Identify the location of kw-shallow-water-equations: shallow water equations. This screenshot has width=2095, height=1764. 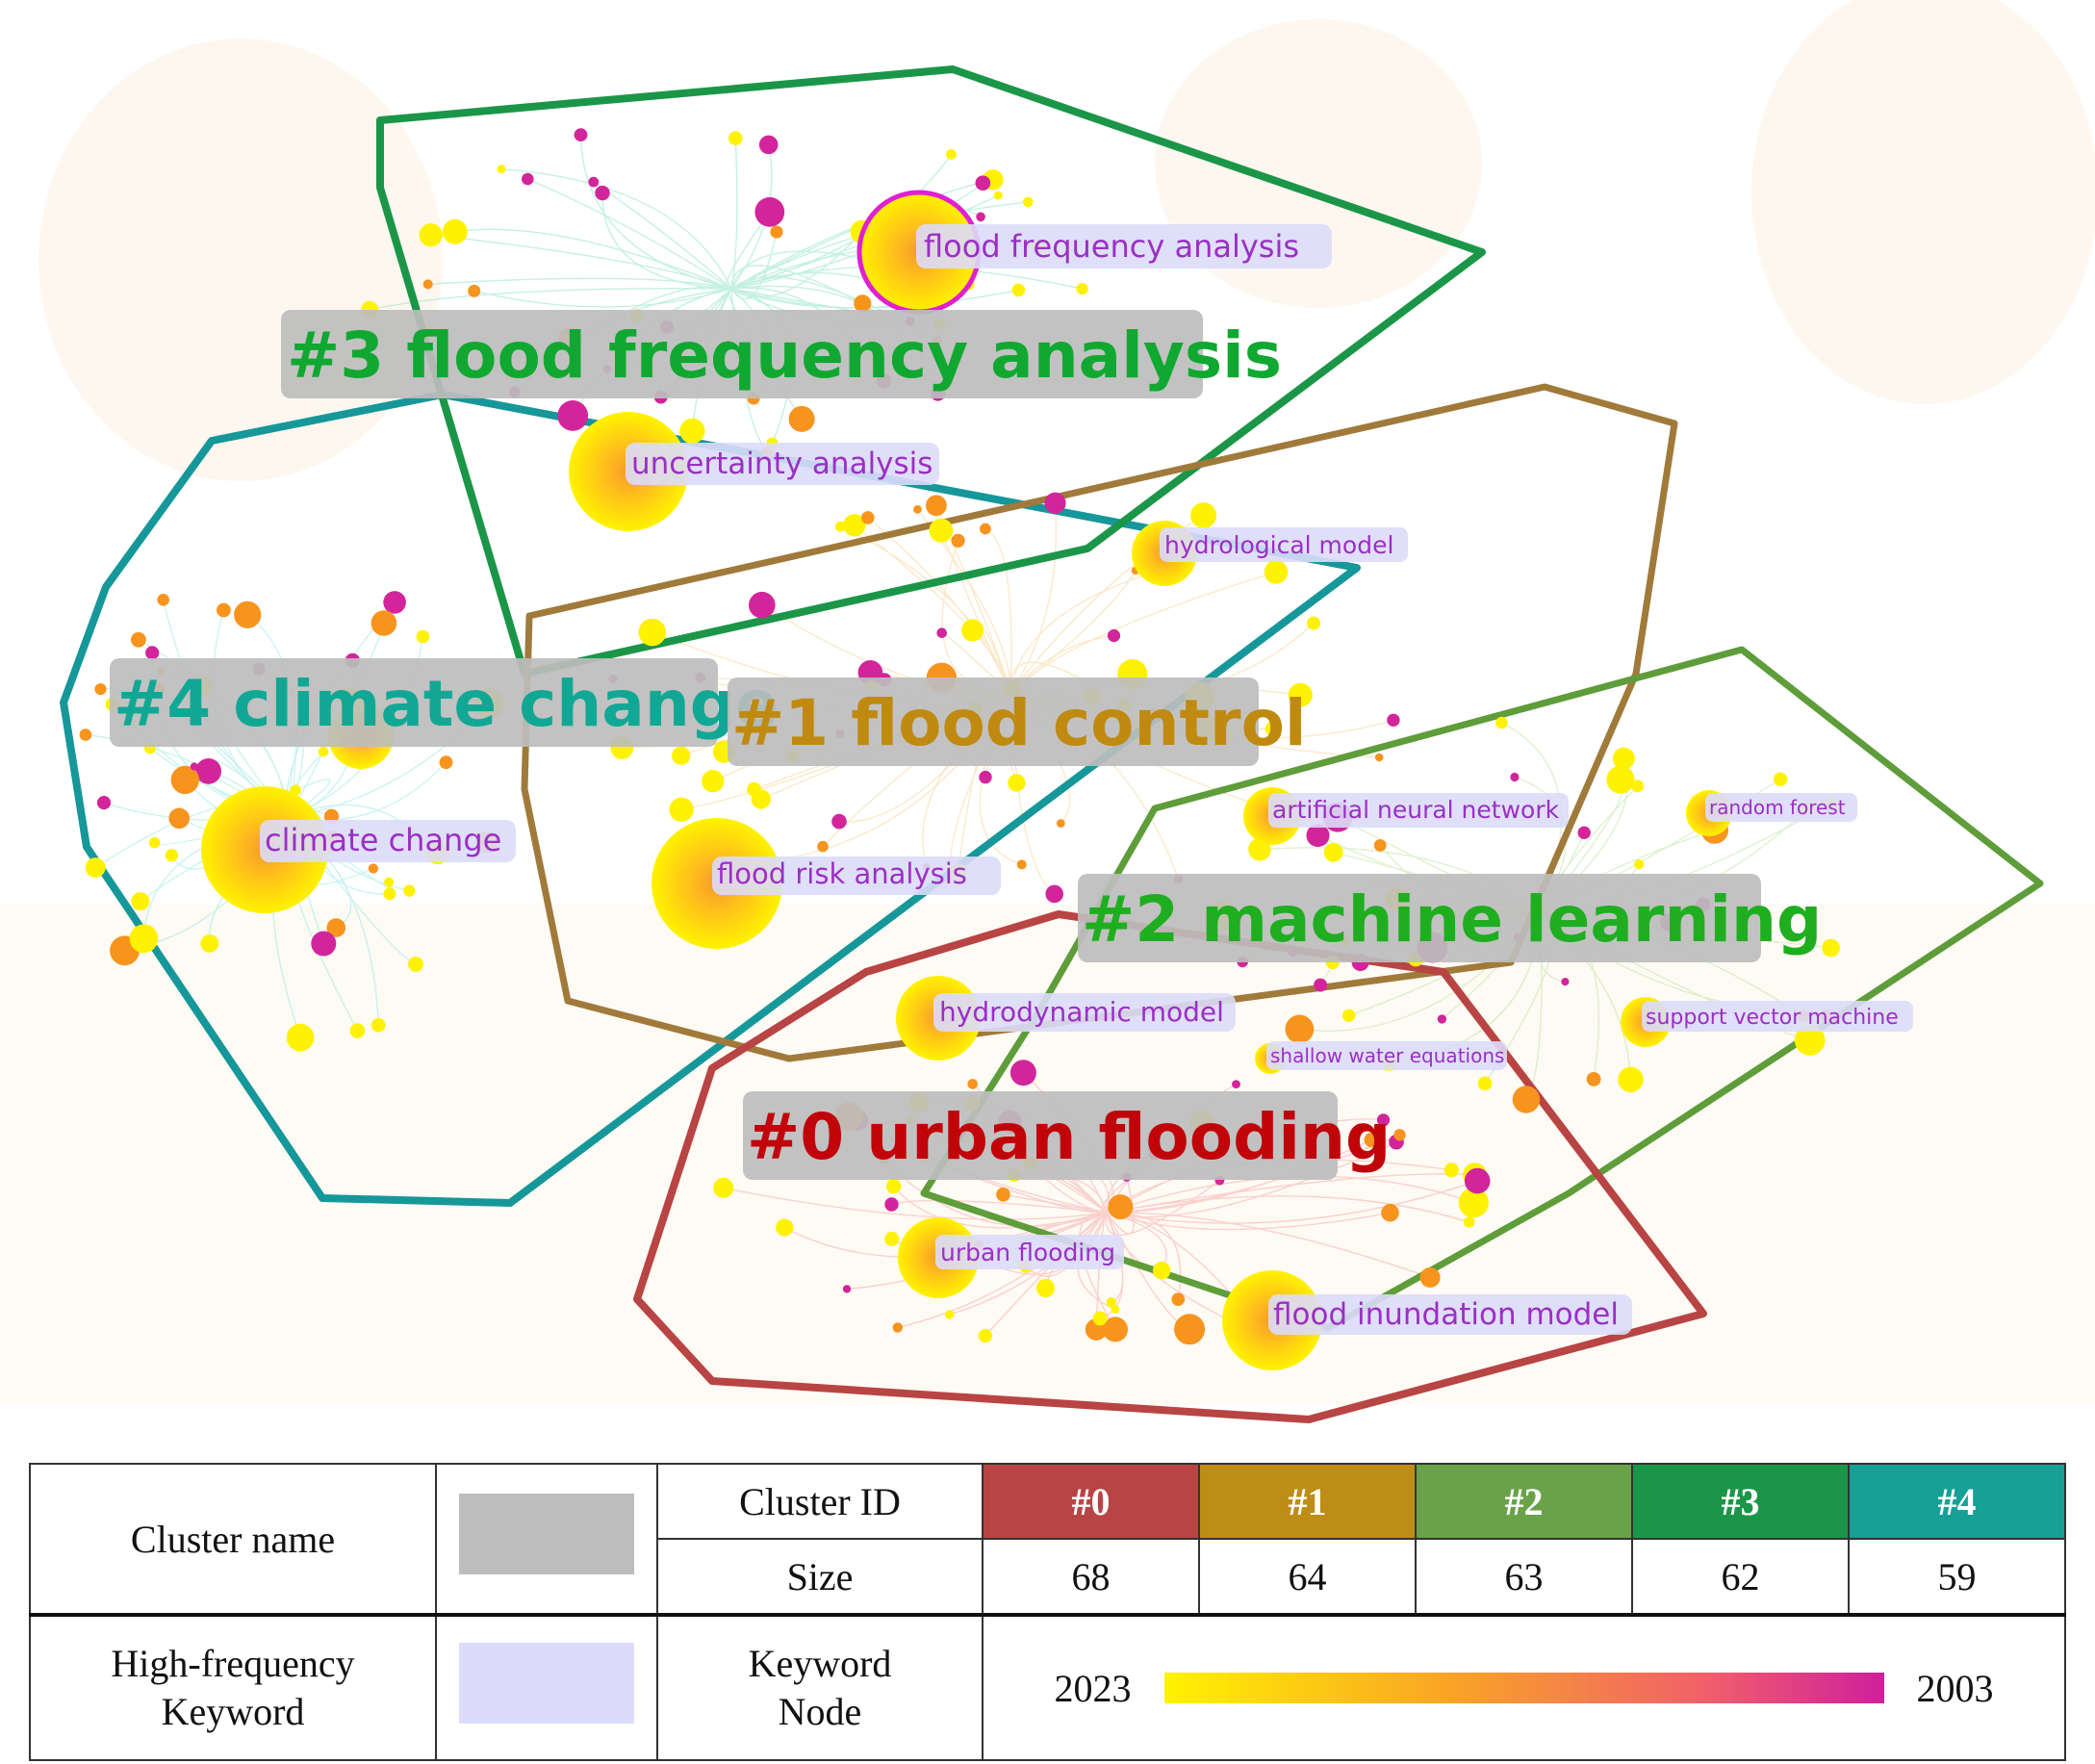
(1387, 1055).